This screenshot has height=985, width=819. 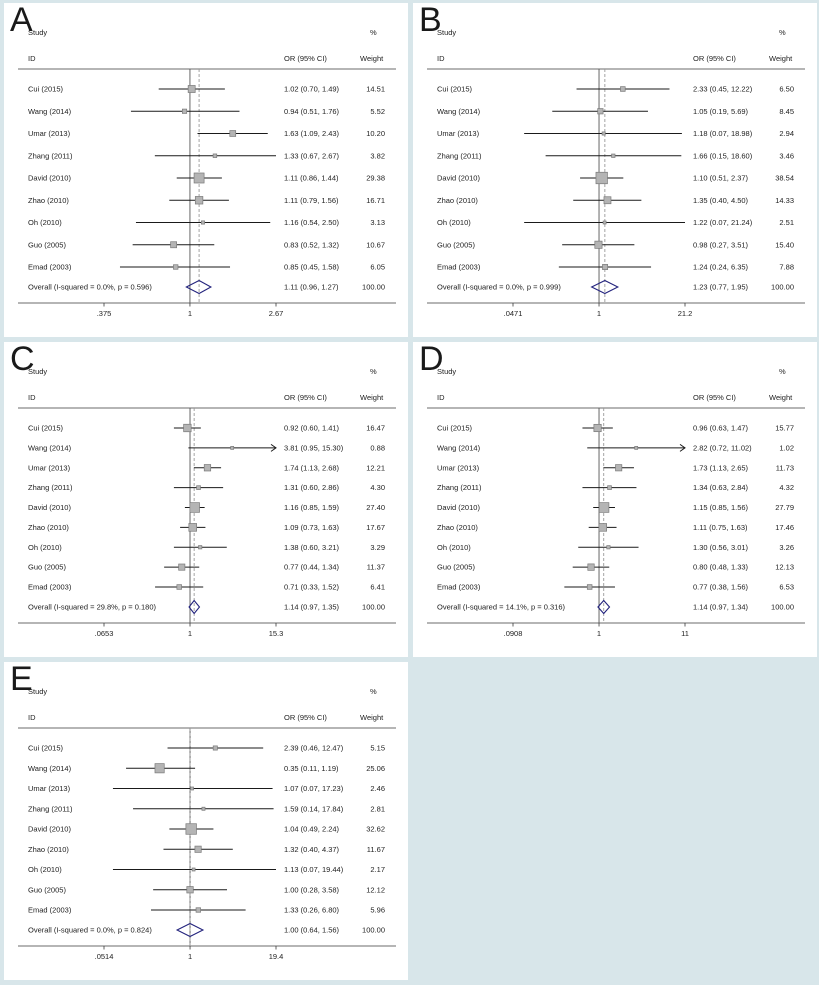 I want to click on or-ci-value: 1.15 (0.85, 1.56), so click(x=721, y=507).